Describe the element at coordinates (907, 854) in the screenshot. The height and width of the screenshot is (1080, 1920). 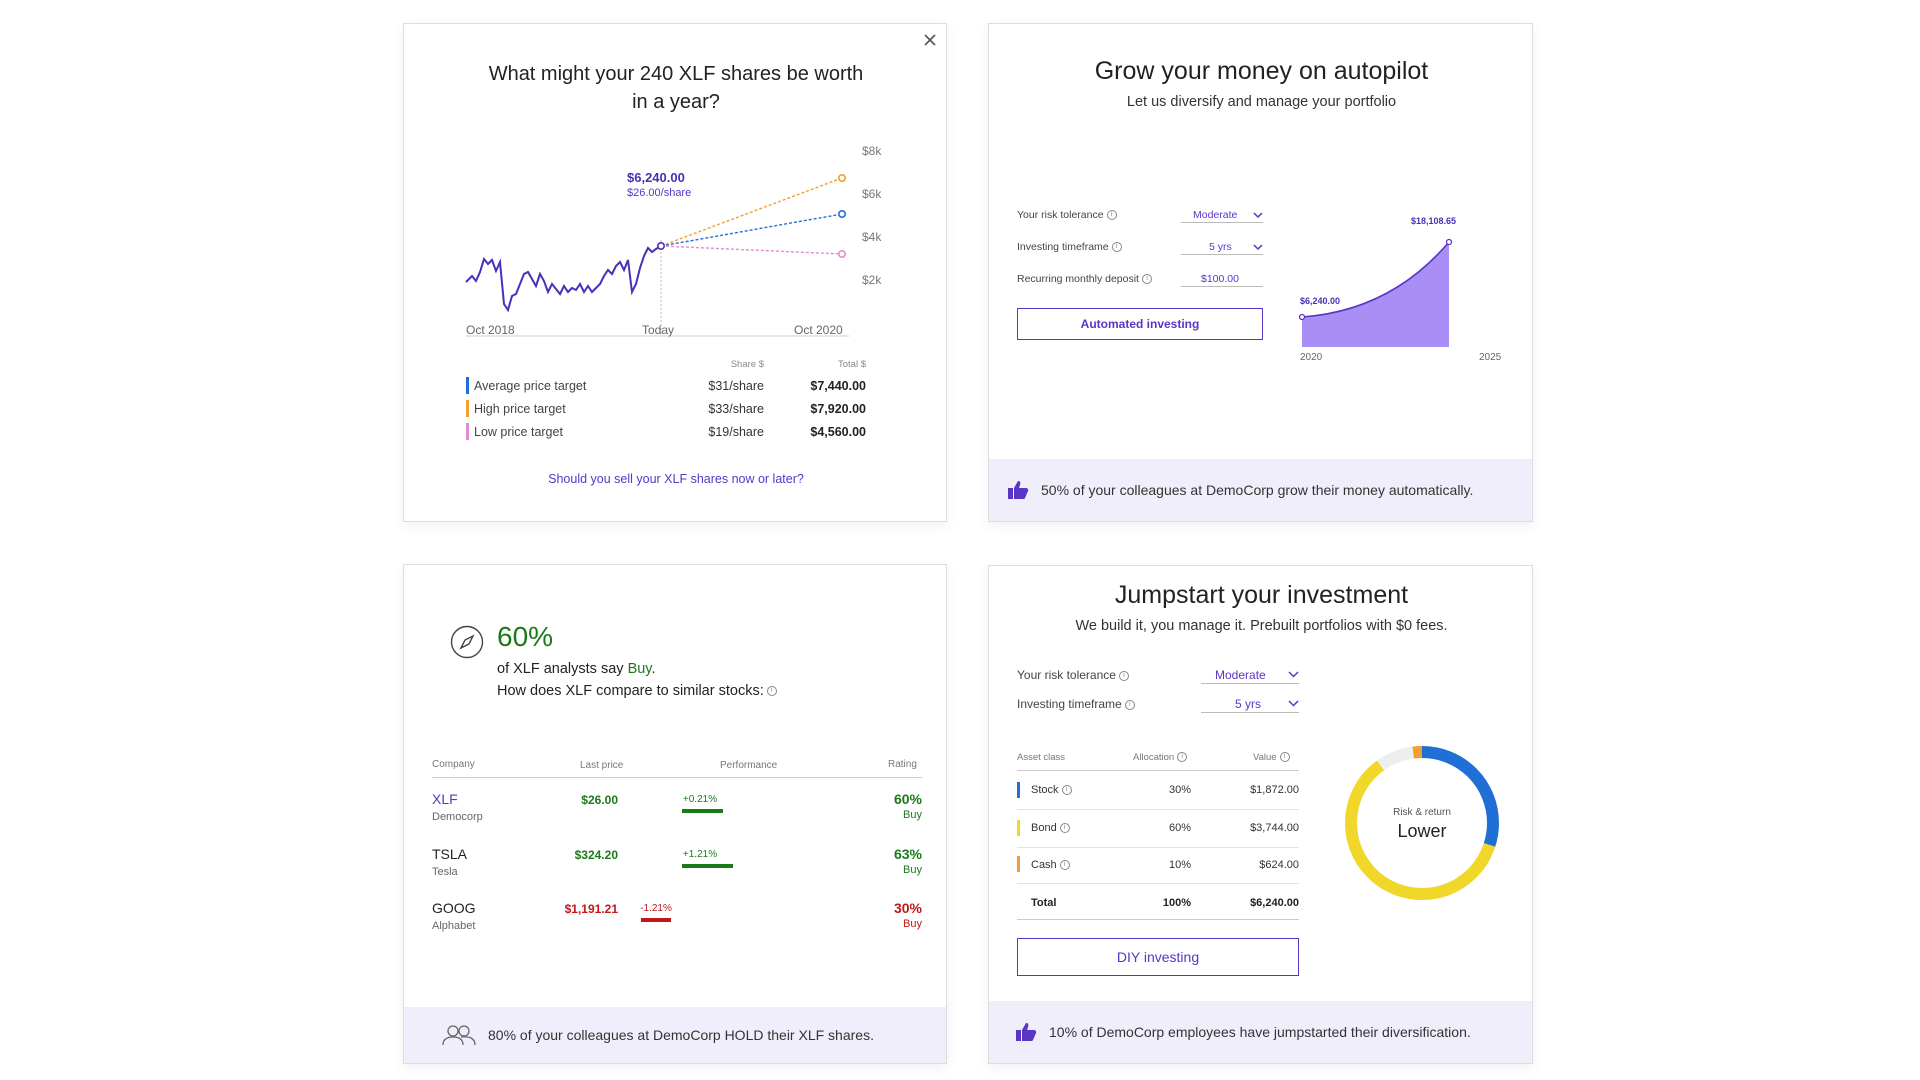
I see `rating-percent: 63%` at that location.